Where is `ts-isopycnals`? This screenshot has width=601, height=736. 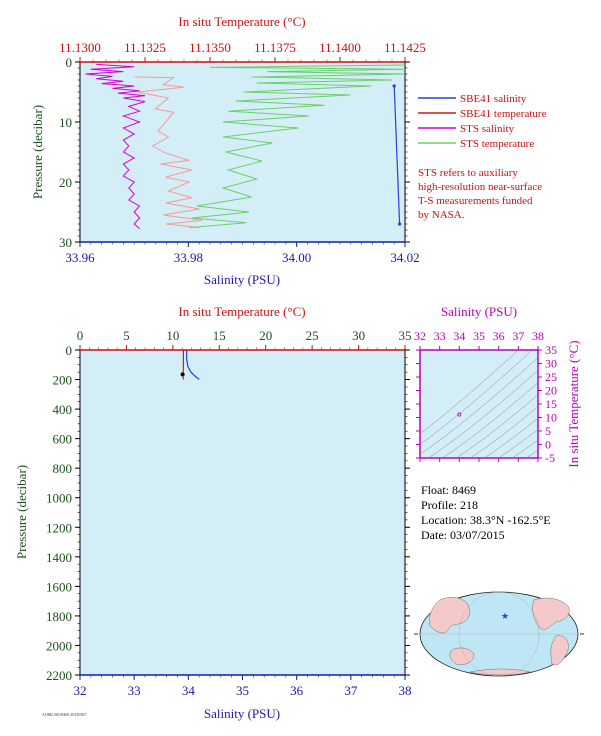 ts-isopycnals is located at coordinates (479, 404).